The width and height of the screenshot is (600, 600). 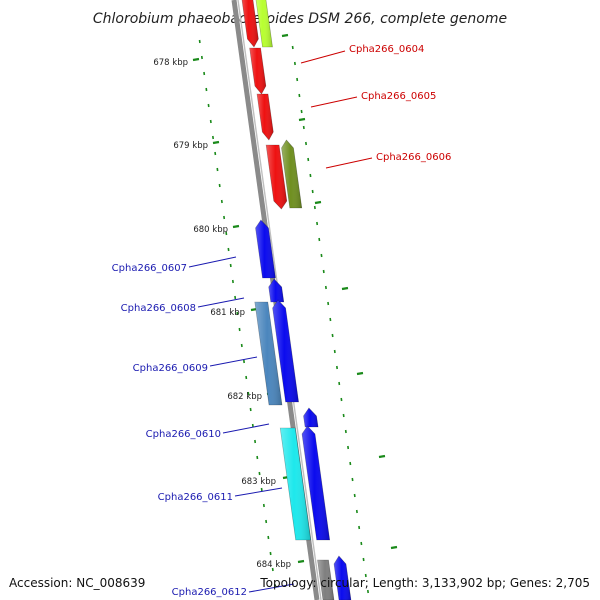 I want to click on tick-label-681: 681 kbp, so click(x=227, y=313).